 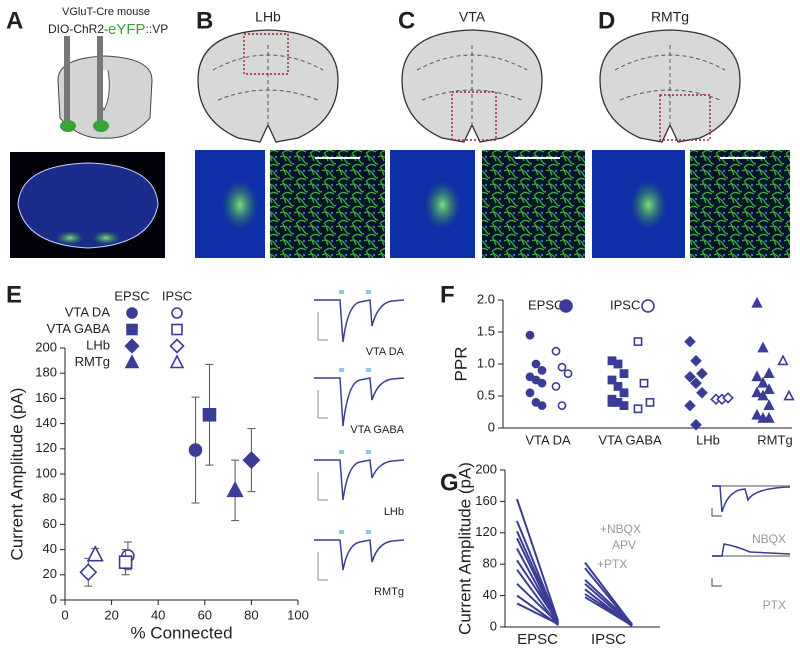 What do you see at coordinates (88, 311) in the screenshot?
I see `legend-label: VTA DA` at bounding box center [88, 311].